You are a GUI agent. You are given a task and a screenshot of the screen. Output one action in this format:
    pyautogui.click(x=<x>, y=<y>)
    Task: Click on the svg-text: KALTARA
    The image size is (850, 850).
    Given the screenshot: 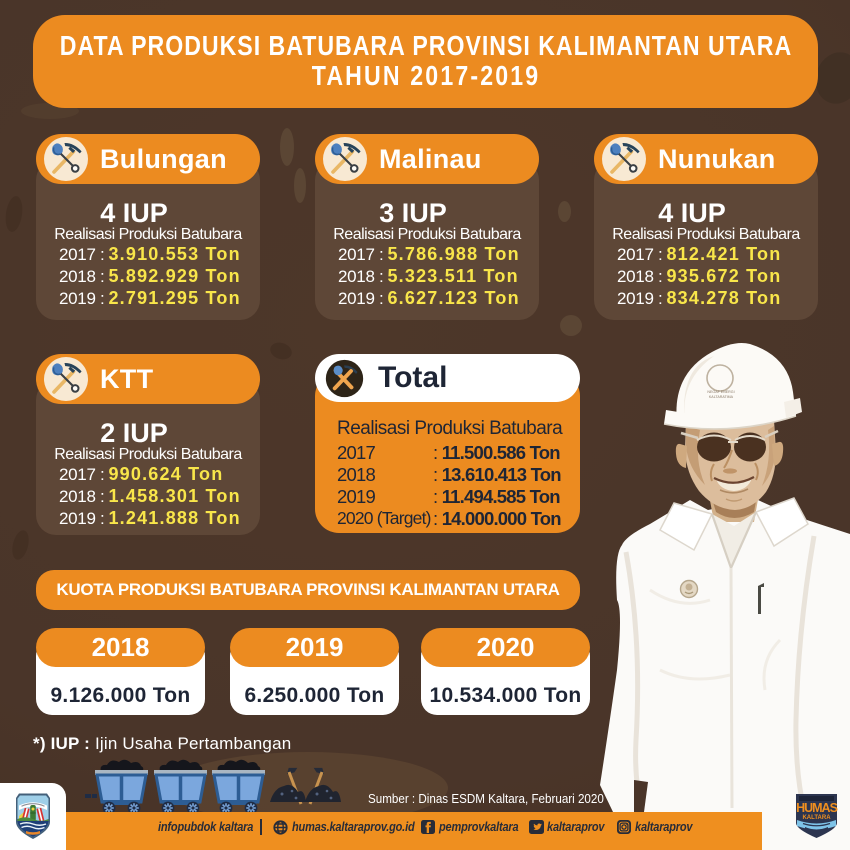 What is the action you would take?
    pyautogui.click(x=816, y=818)
    